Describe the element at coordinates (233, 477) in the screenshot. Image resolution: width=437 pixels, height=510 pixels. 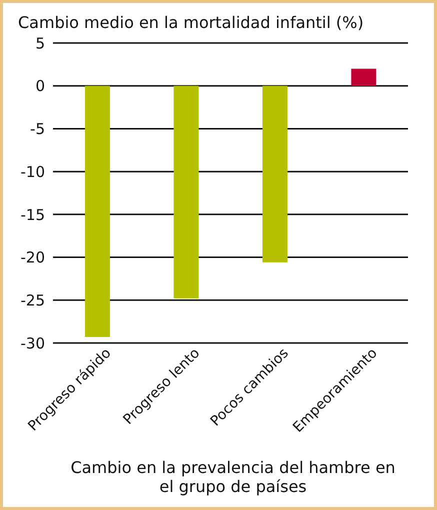
I see `x-axis-title: Cambio en la prevalencia del hambre en el grupo de países` at that location.